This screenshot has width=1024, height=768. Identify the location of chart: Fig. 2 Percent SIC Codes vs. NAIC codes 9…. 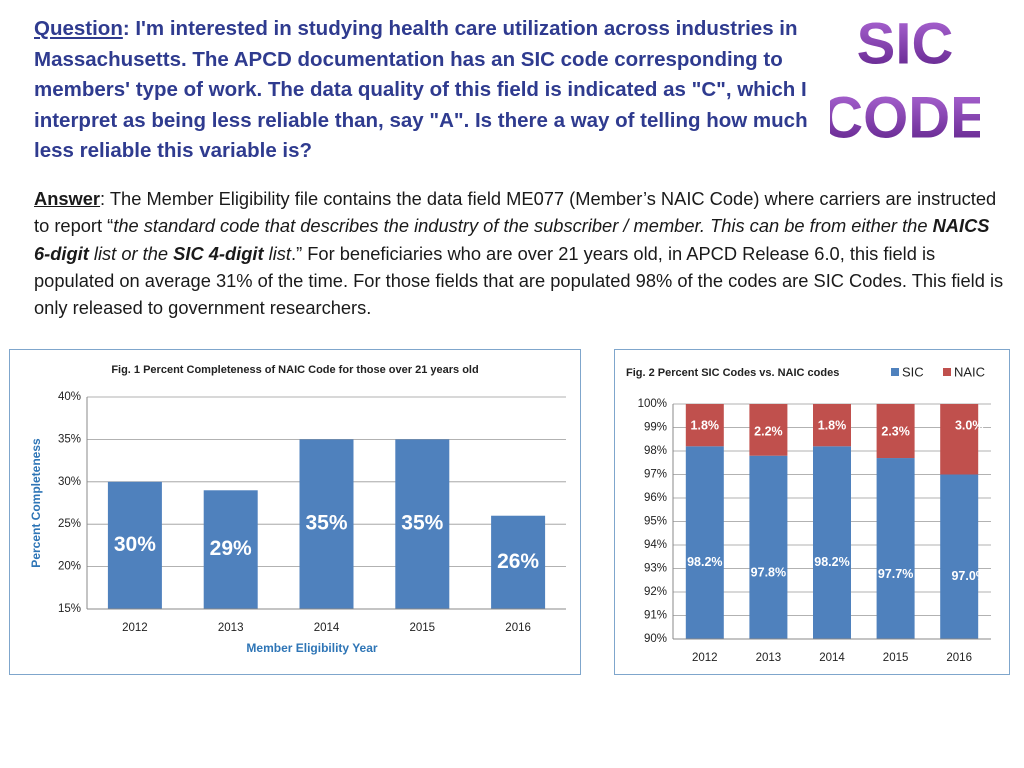
(808, 514).